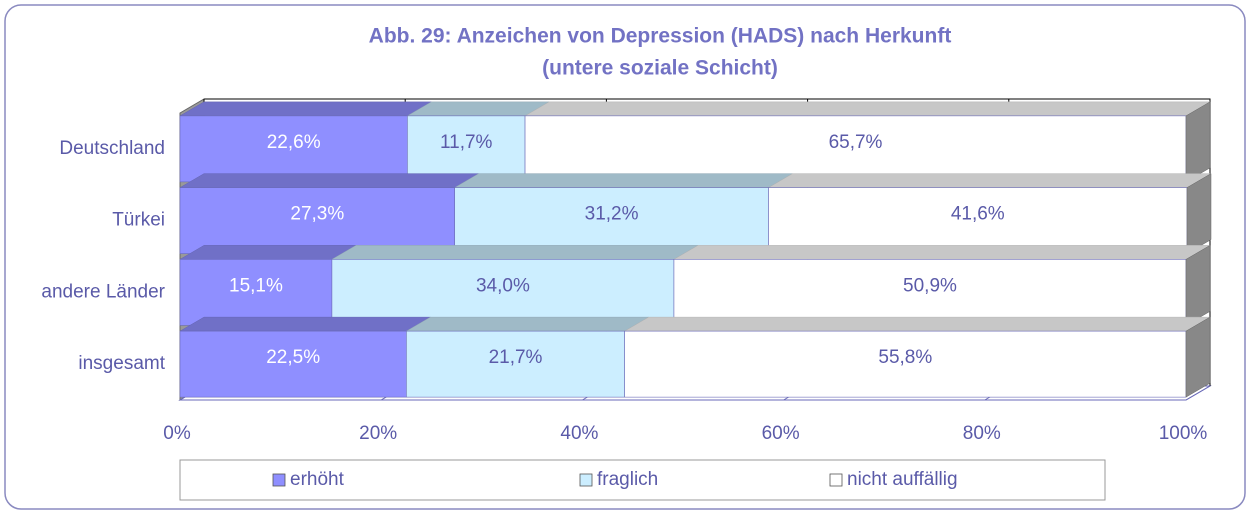 Image resolution: width=1253 pixels, height=514 pixels. I want to click on legend-box, so click(642, 480).